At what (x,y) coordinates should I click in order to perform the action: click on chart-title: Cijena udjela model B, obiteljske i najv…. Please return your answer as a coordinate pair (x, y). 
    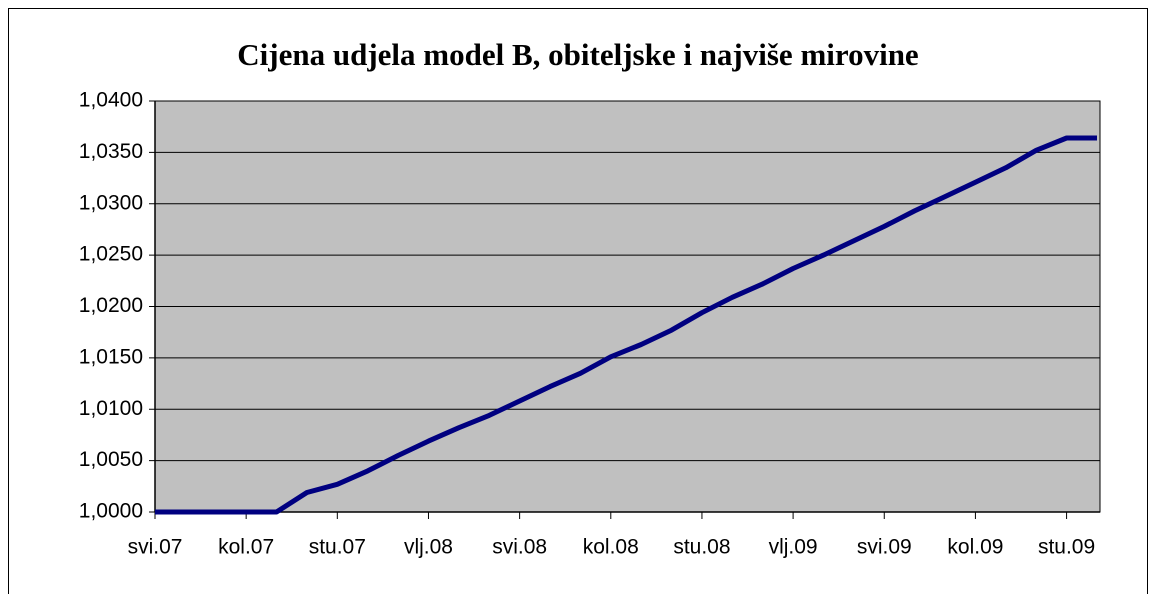
    Looking at the image, I should click on (577, 54).